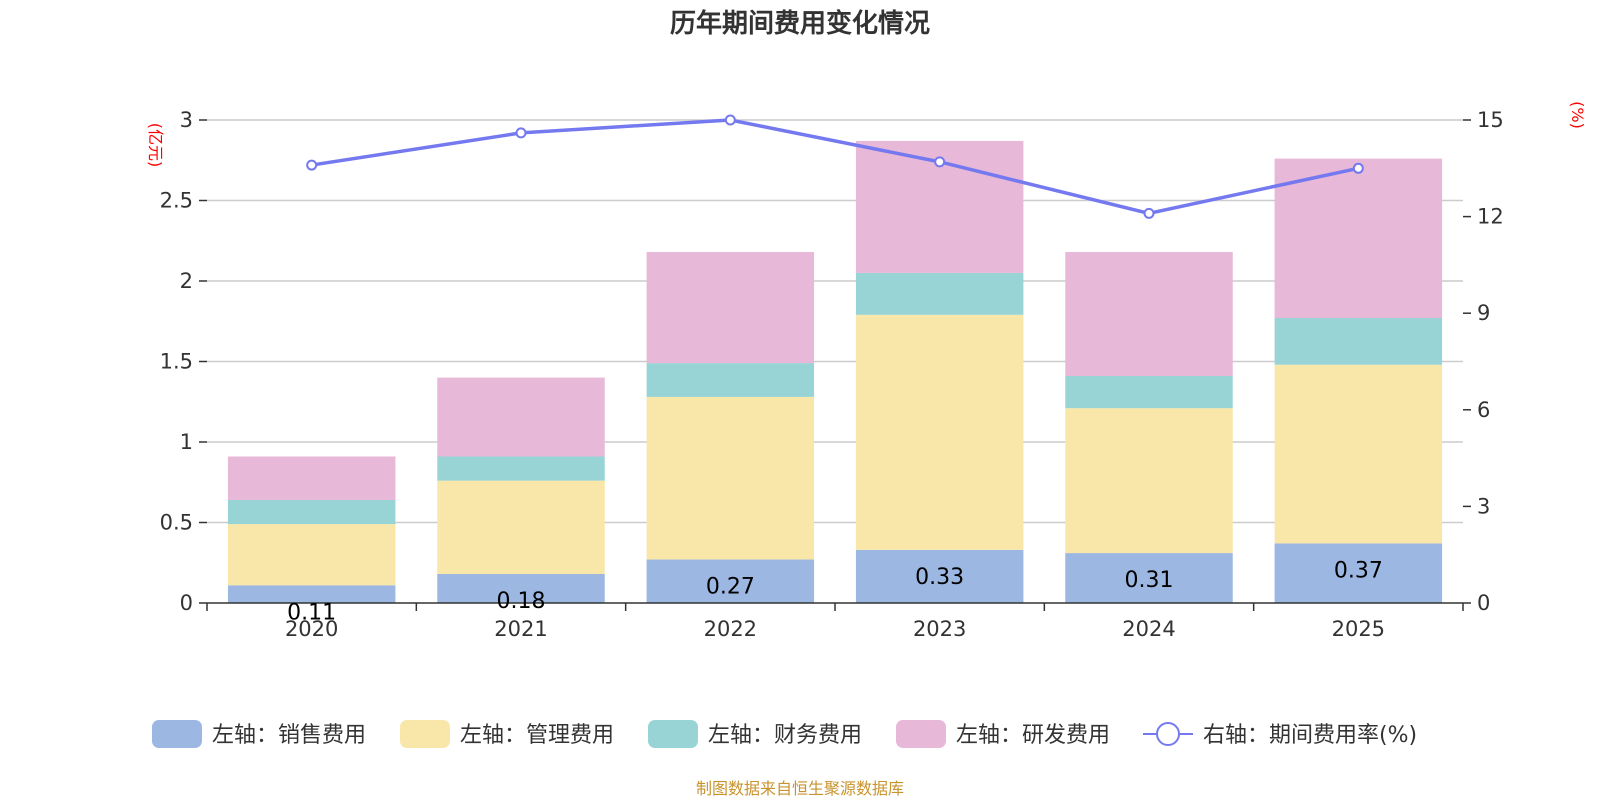 This screenshot has width=1600, height=800. Describe the element at coordinates (1148, 629) in the screenshot. I see `x-axis-tick-label: 2024` at that location.